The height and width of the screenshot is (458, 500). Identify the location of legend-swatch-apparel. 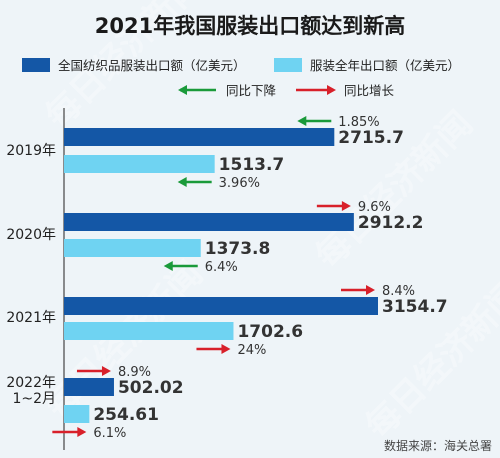
(288, 65).